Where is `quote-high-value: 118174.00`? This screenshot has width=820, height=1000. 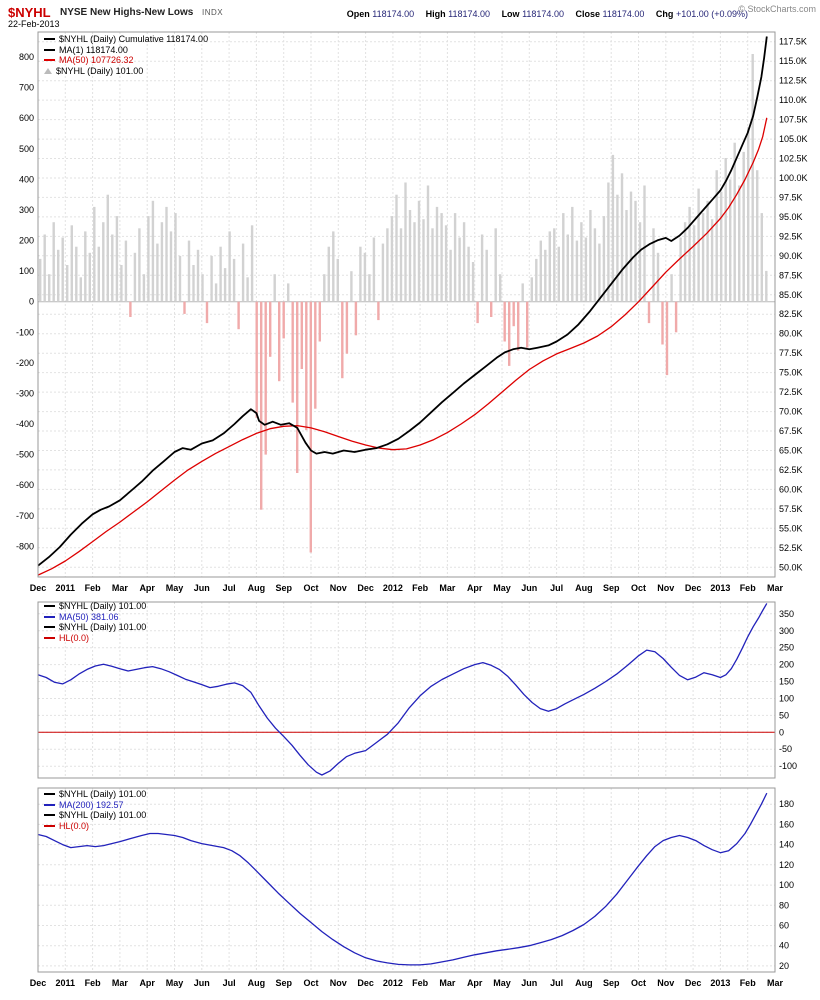 quote-high-value: 118174.00 is located at coordinates (469, 14).